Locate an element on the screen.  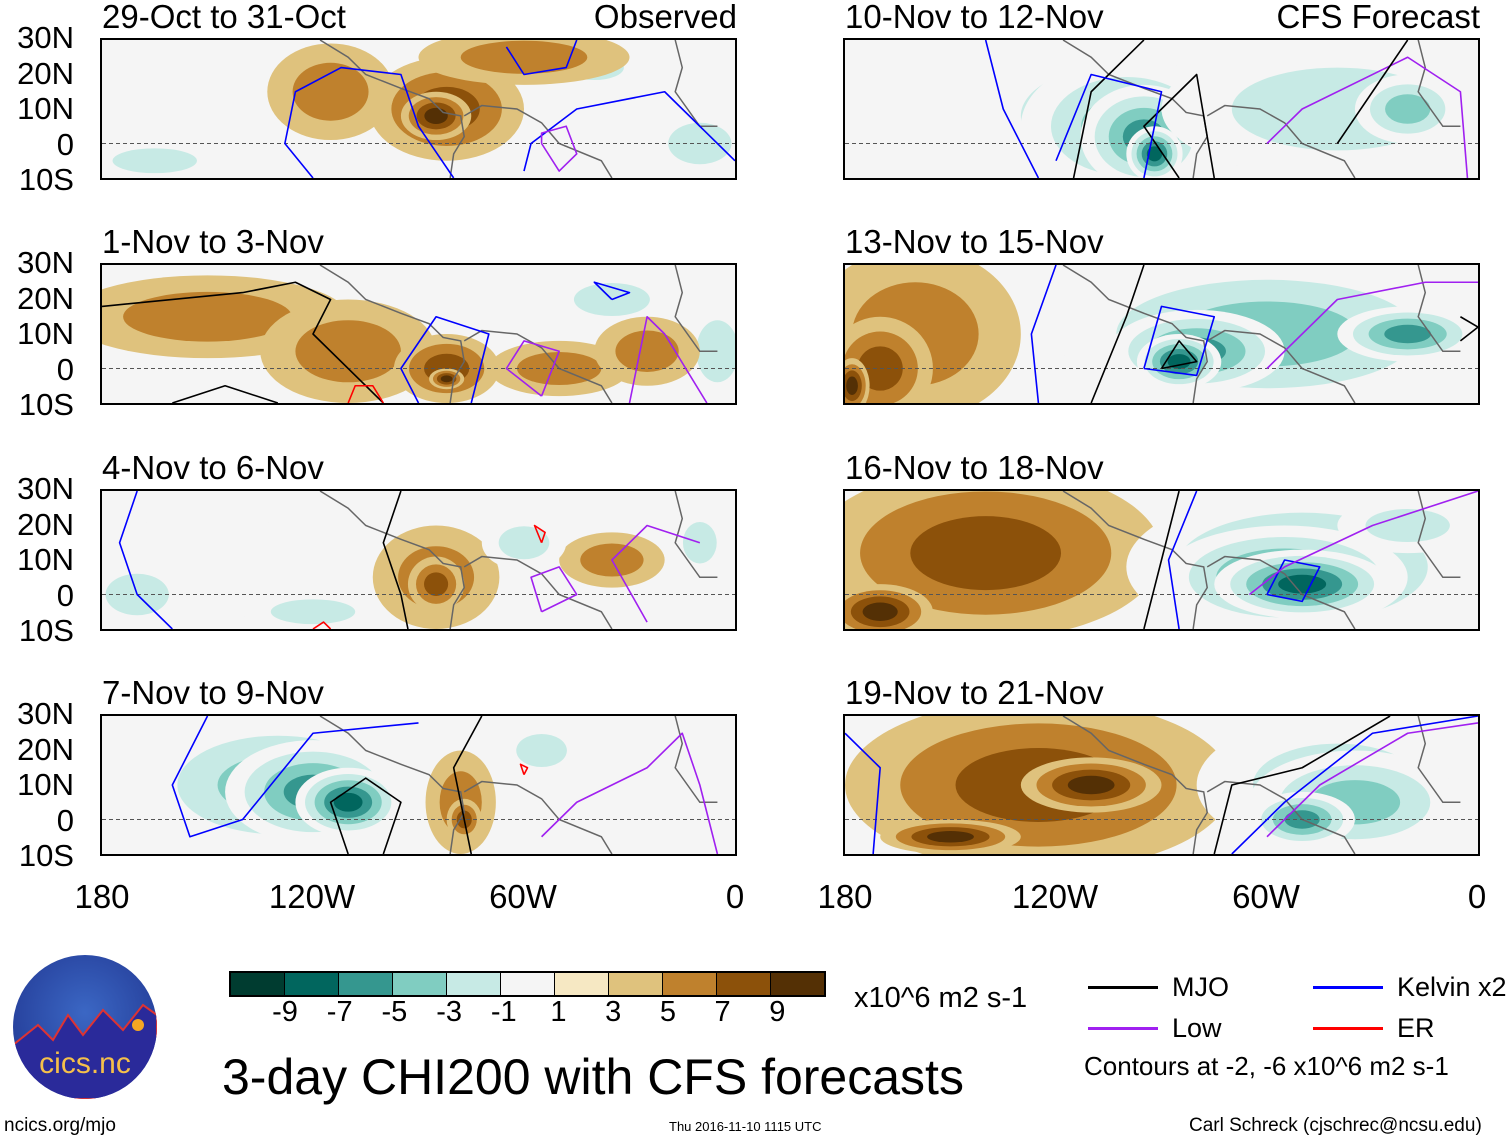
lat-label: 10S is located at coordinates (46, 404).